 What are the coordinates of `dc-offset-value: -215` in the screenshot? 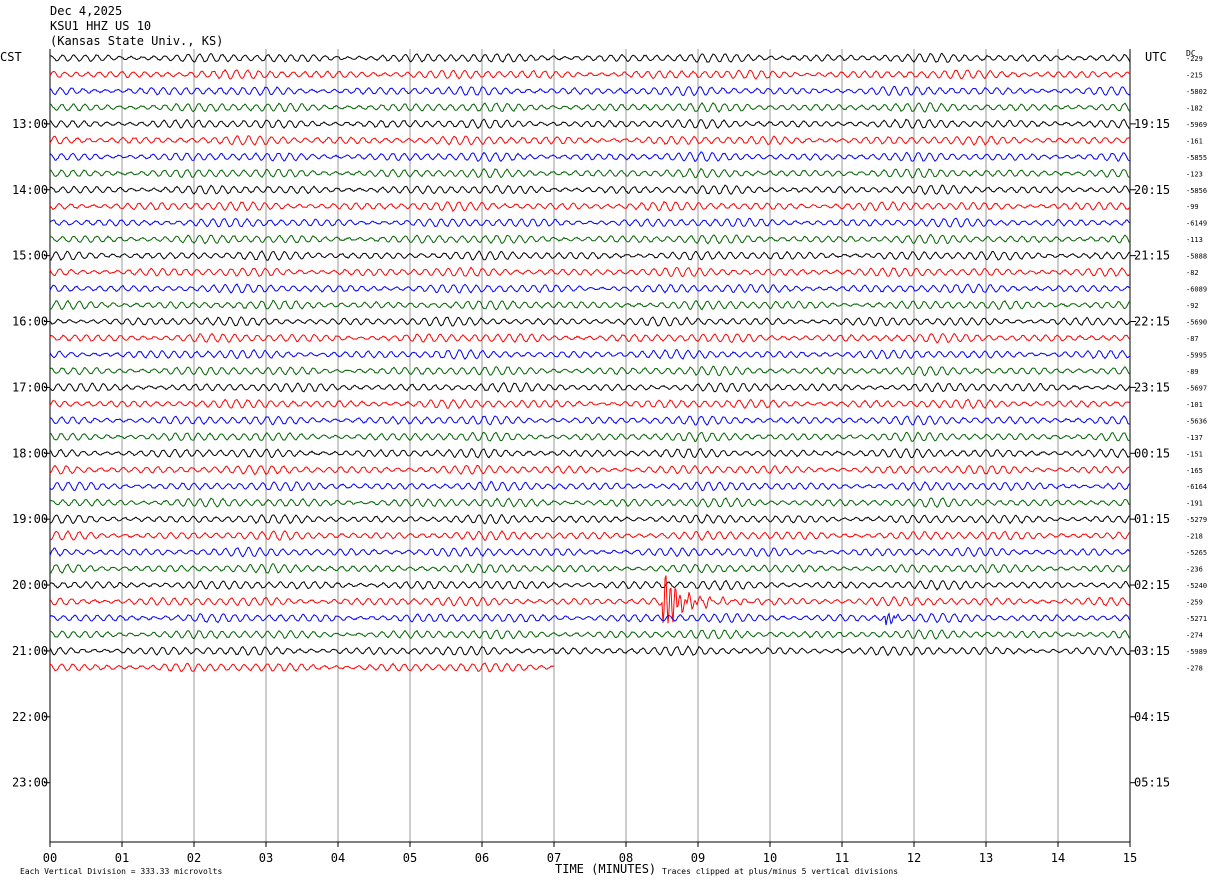 It's located at (1194, 75).